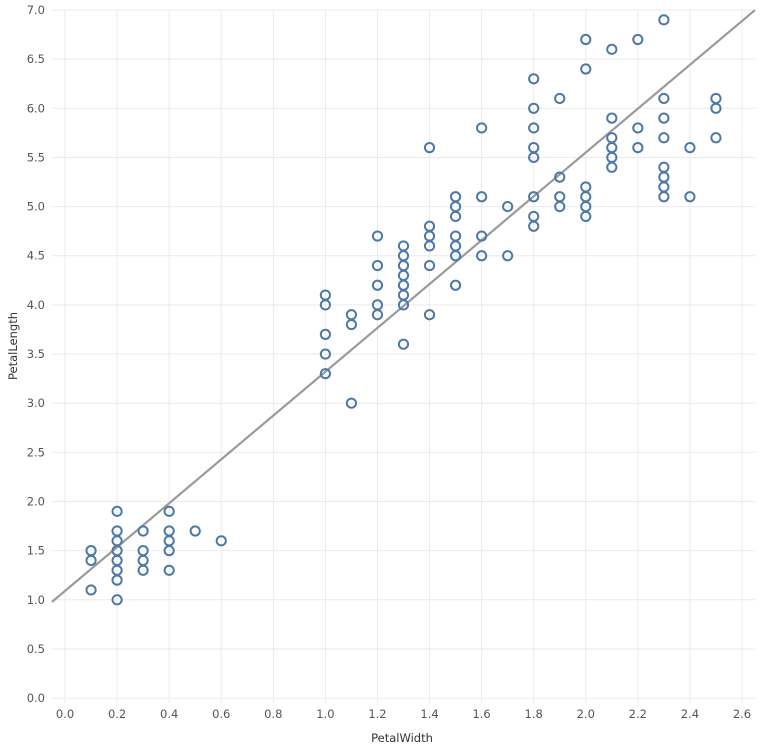  Describe the element at coordinates (36, 157) in the screenshot. I see `y-tick-label: 5.5` at that location.